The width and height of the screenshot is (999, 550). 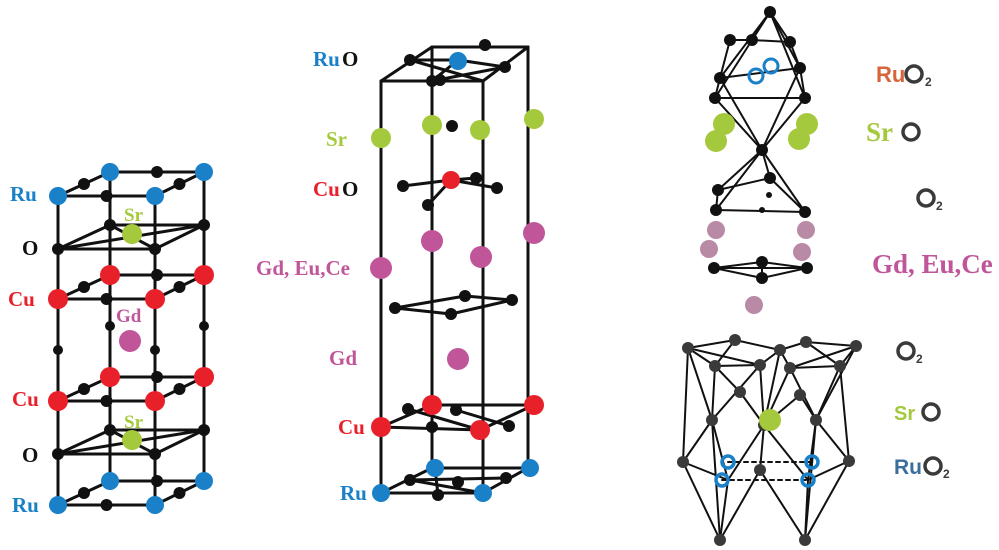 What do you see at coordinates (21, 299) in the screenshot?
I see `left-label-cu-top: Cu` at bounding box center [21, 299].